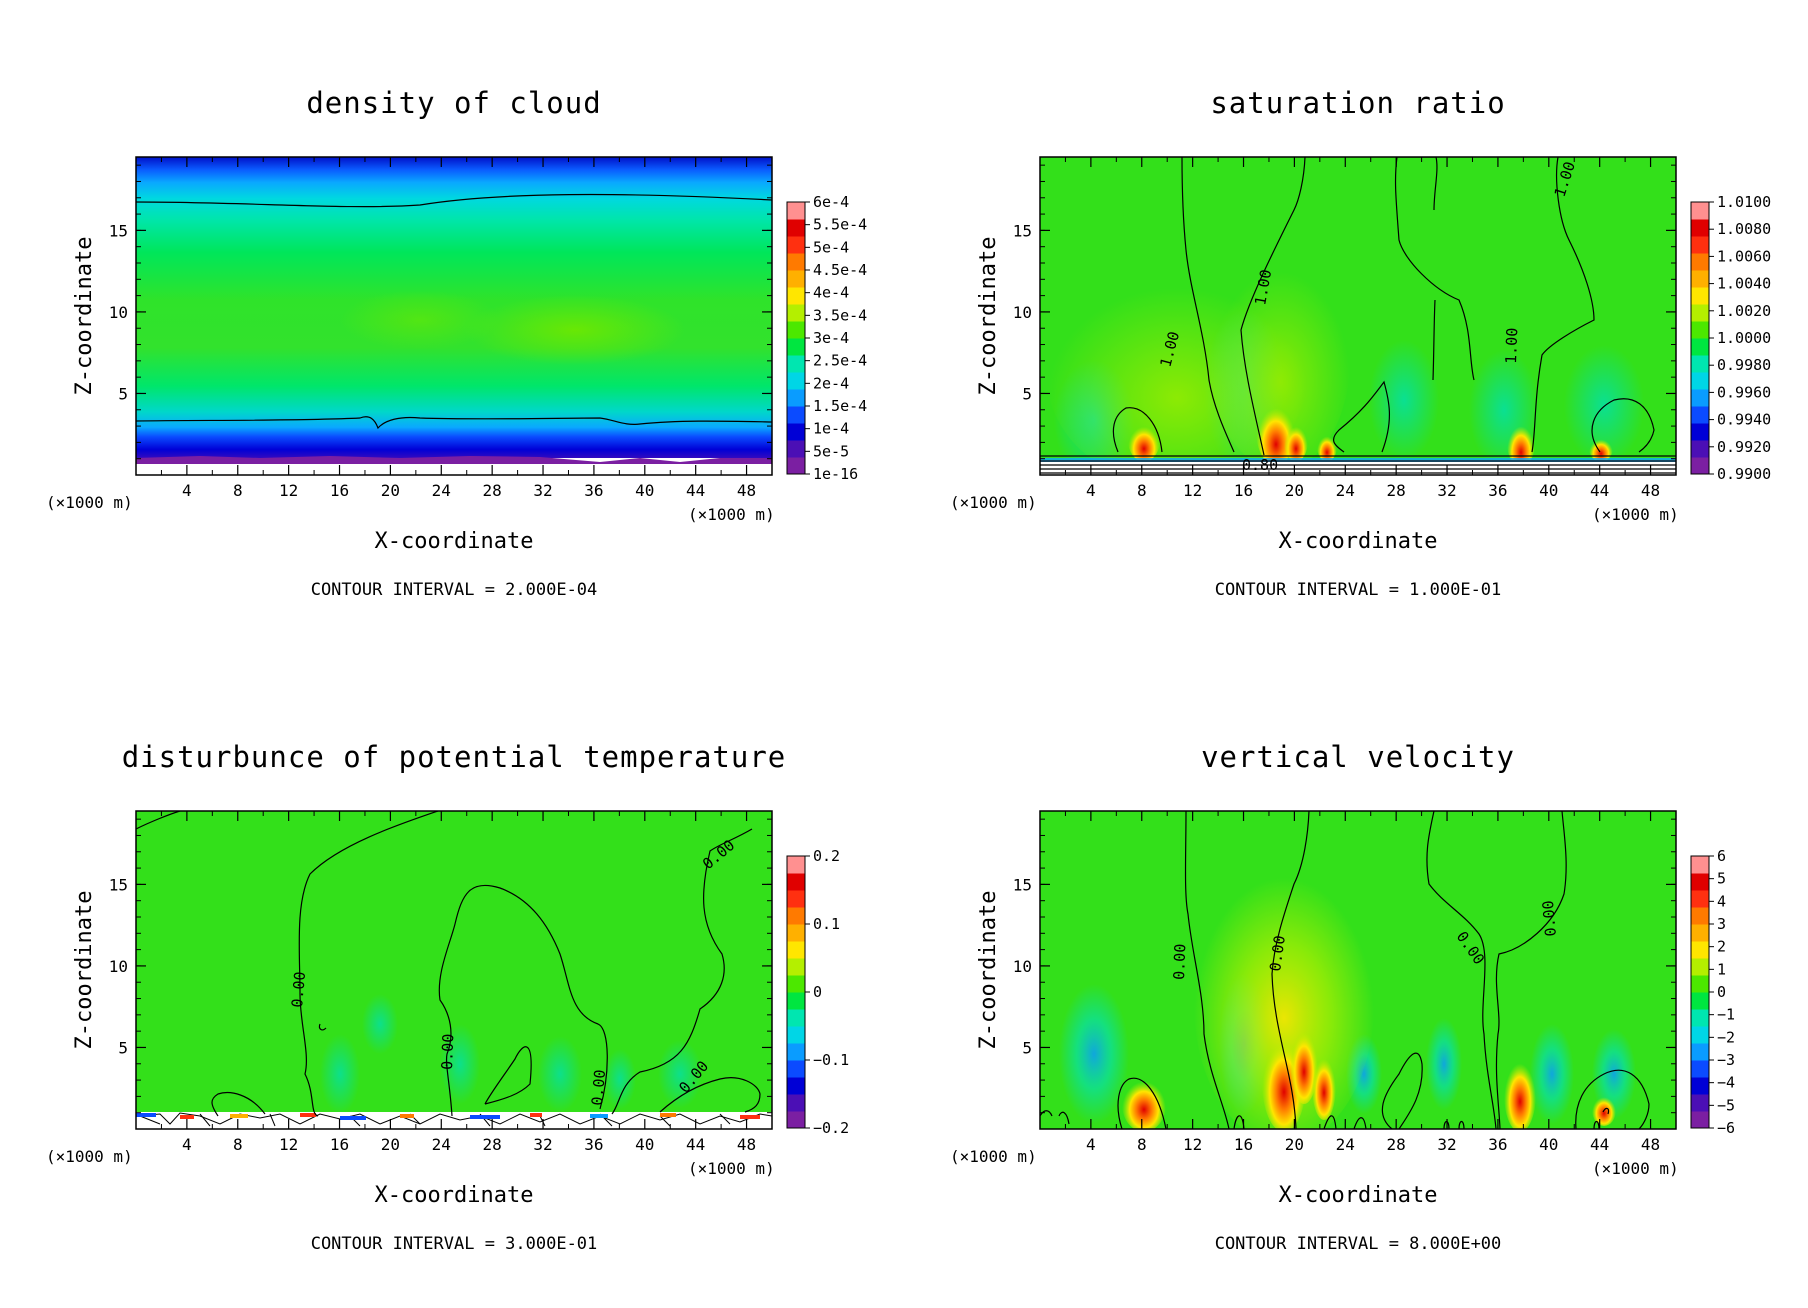 The image size is (1808, 1308). I want to click on saturation-plot-frame, so click(1358, 316).